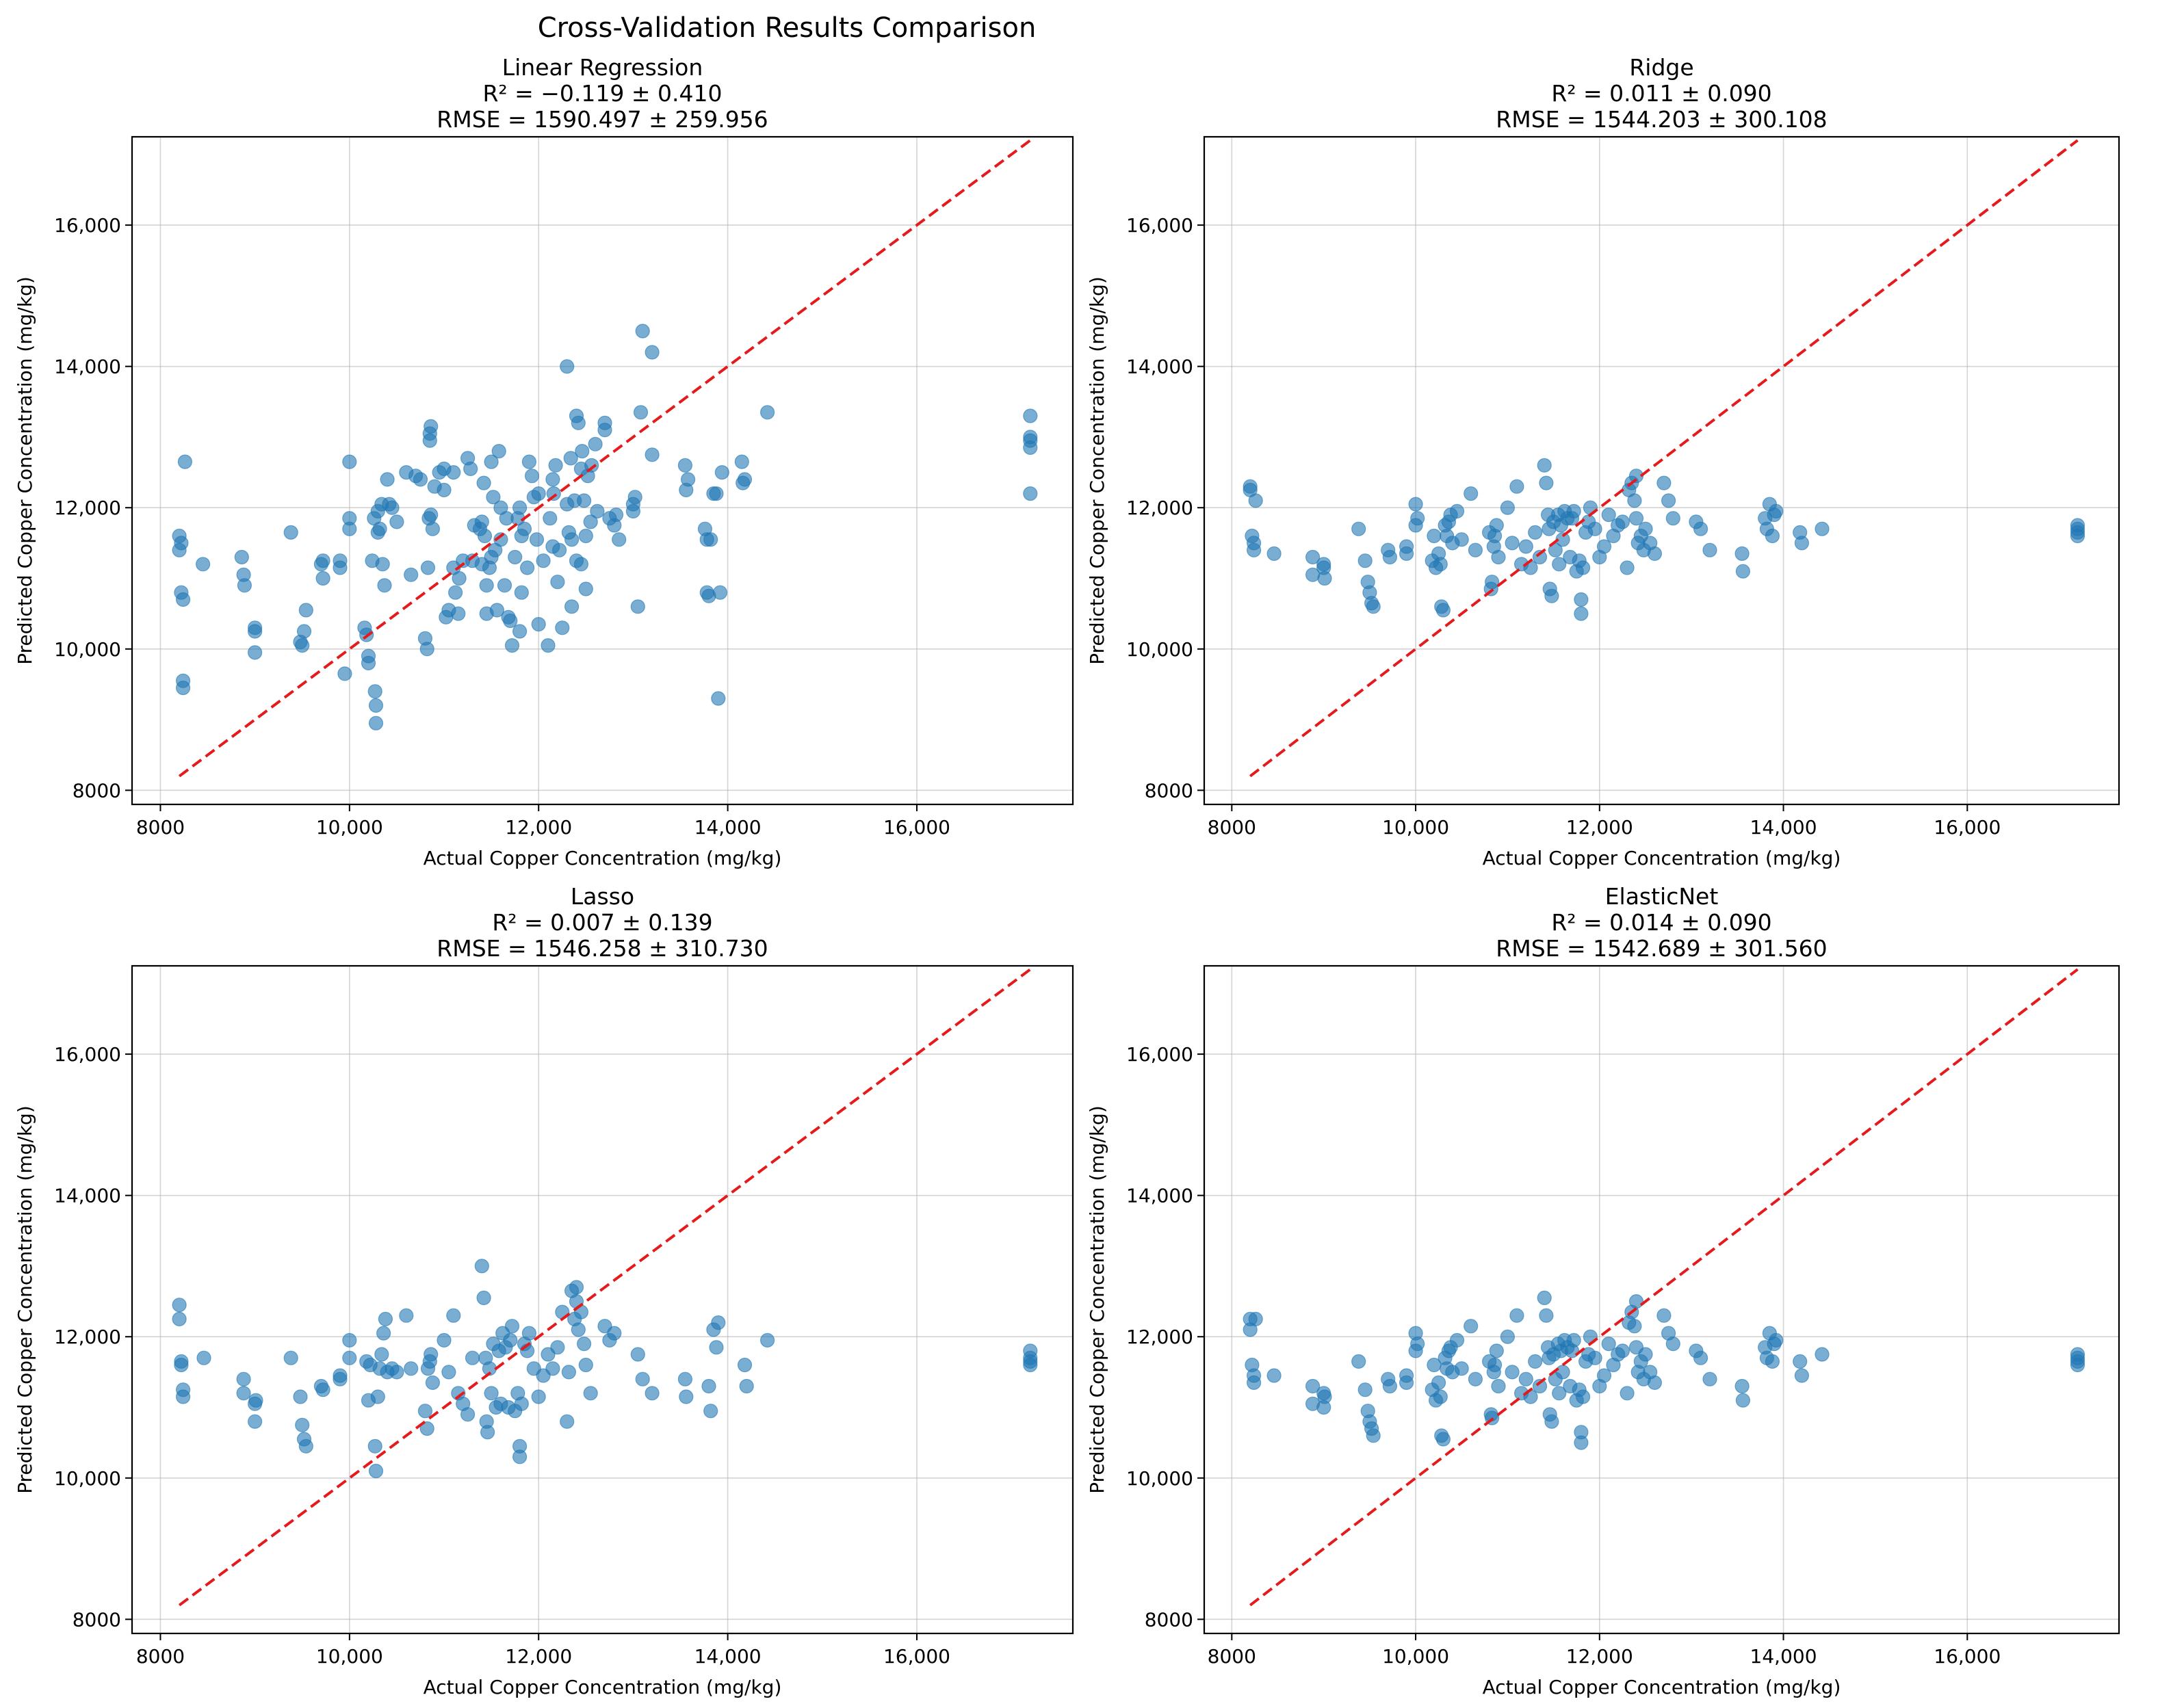 The width and height of the screenshot is (2158, 1708). Describe the element at coordinates (605, 1287) in the screenshot. I see `reference-line` at that location.